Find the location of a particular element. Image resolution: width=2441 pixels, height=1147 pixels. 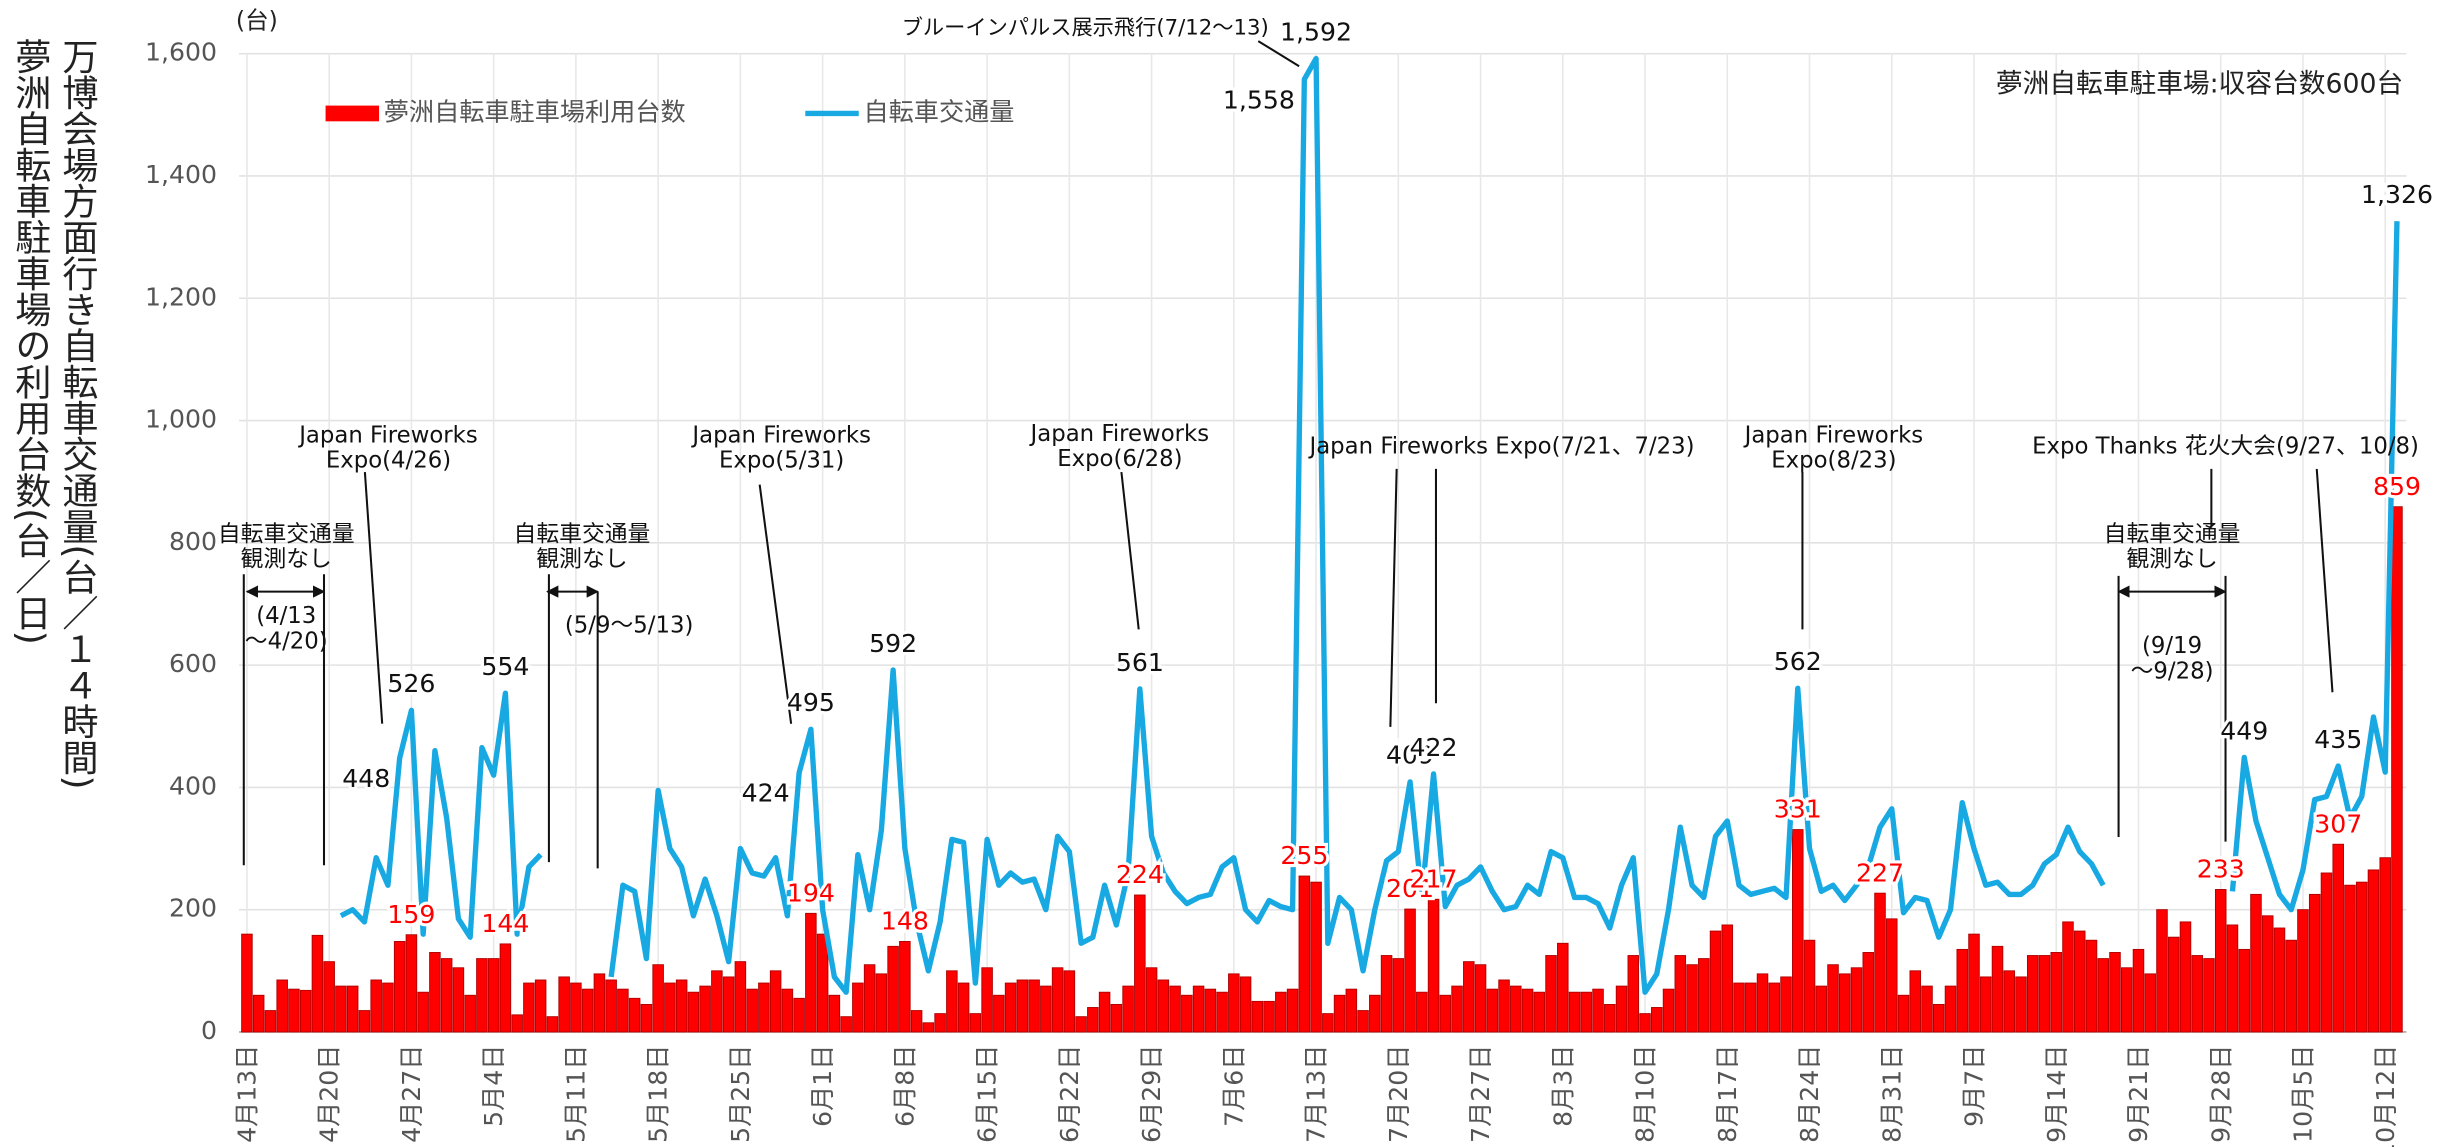

x-tick-label: 5月25日 is located at coordinates (740, 1094).